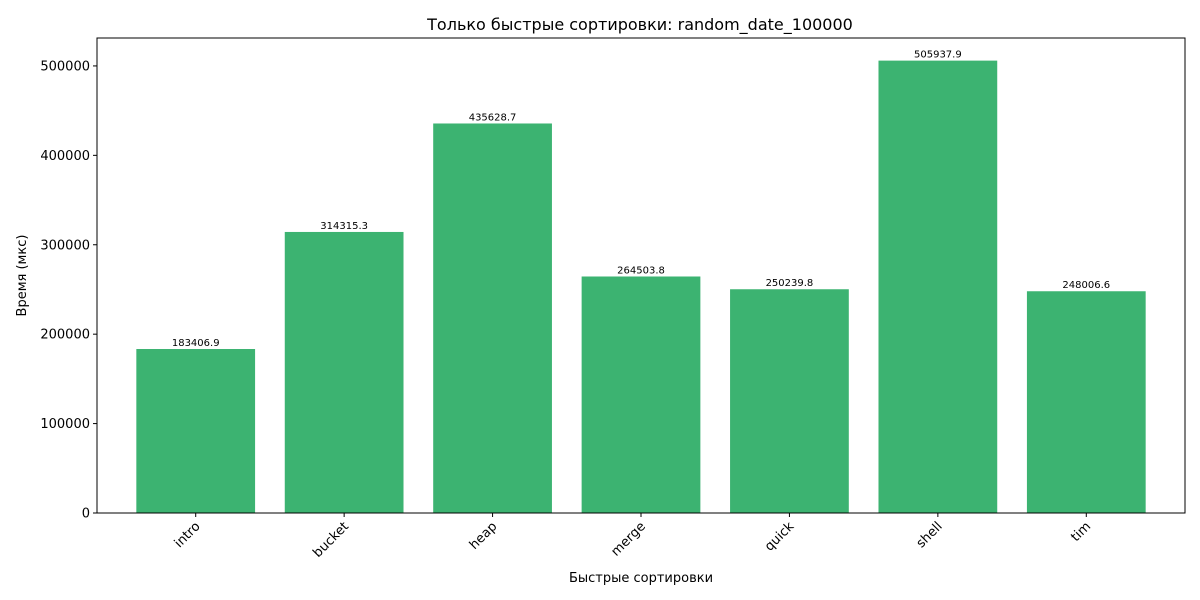  What do you see at coordinates (789, 401) in the screenshot?
I see `bar-quick` at bounding box center [789, 401].